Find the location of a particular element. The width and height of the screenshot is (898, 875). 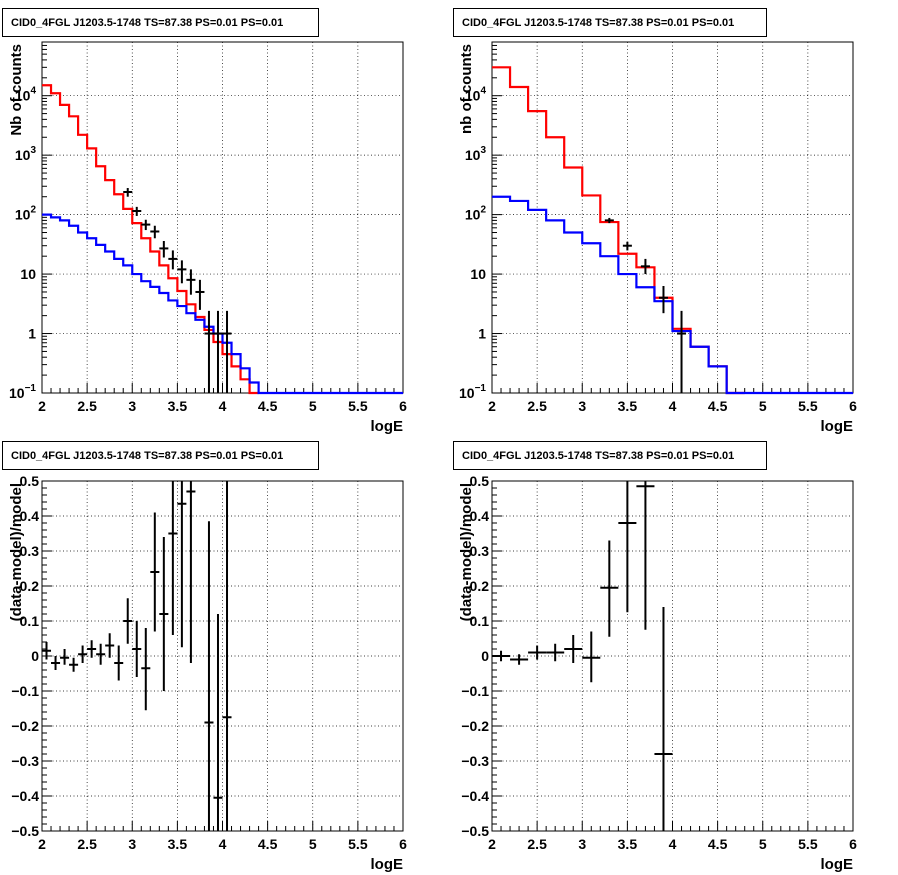

y-tick-label: −0.5 is located at coordinates (25, 831).